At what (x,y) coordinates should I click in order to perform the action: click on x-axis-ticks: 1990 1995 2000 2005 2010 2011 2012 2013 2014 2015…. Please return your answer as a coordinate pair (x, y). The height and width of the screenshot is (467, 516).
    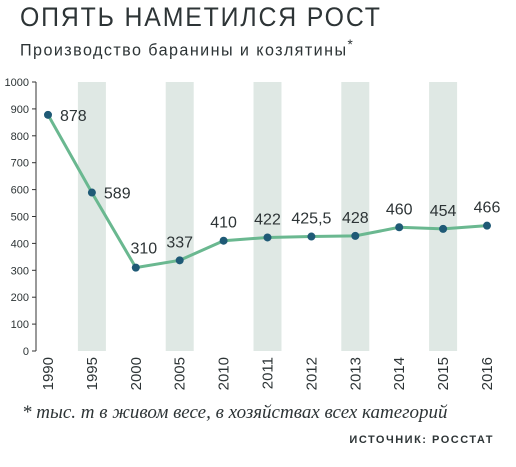
    Looking at the image, I should click on (268, 373).